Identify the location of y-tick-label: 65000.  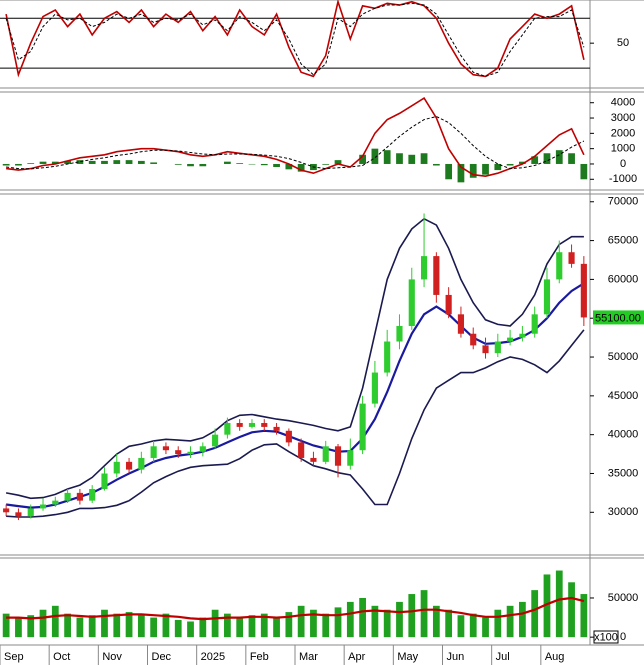
(623, 240).